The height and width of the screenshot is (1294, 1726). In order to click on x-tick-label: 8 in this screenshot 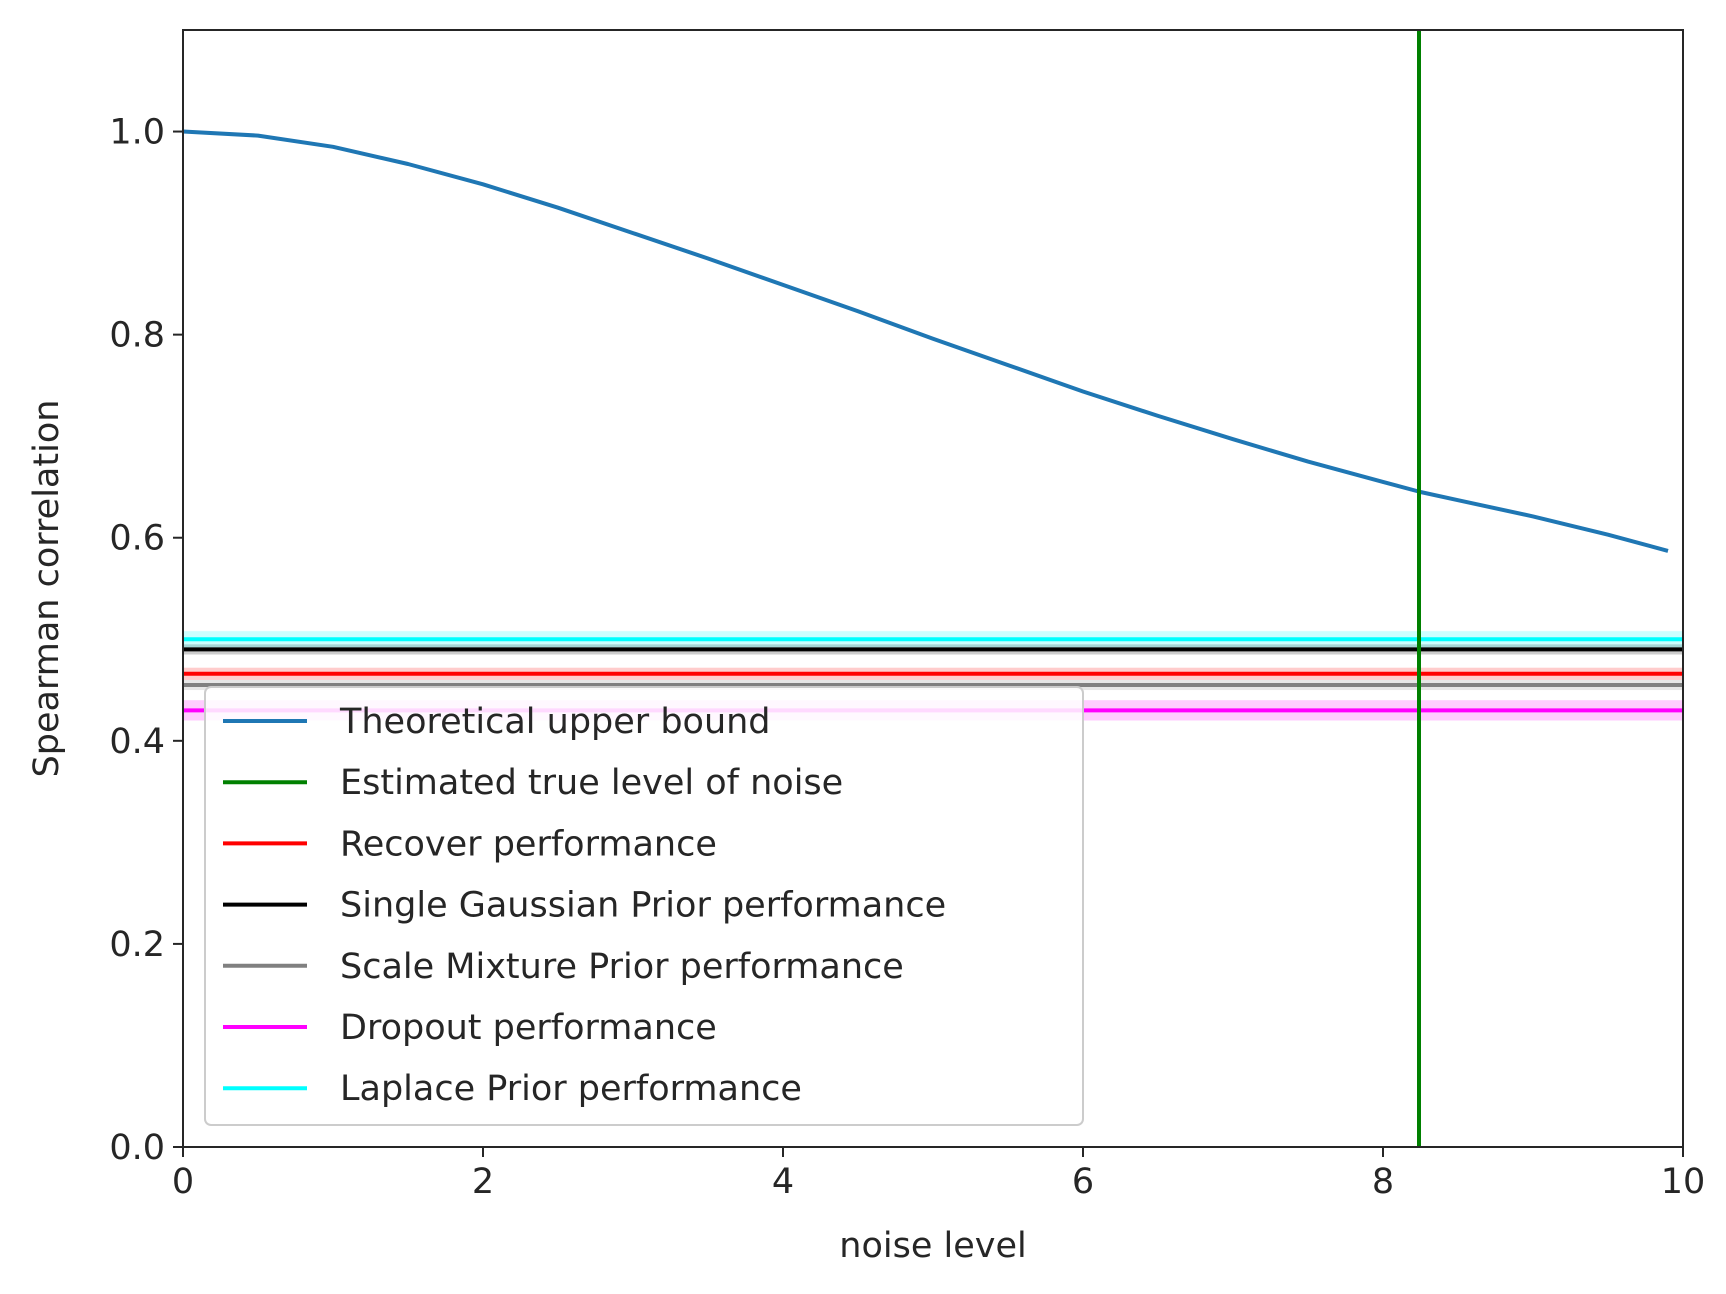, I will do `click(1383, 1182)`.